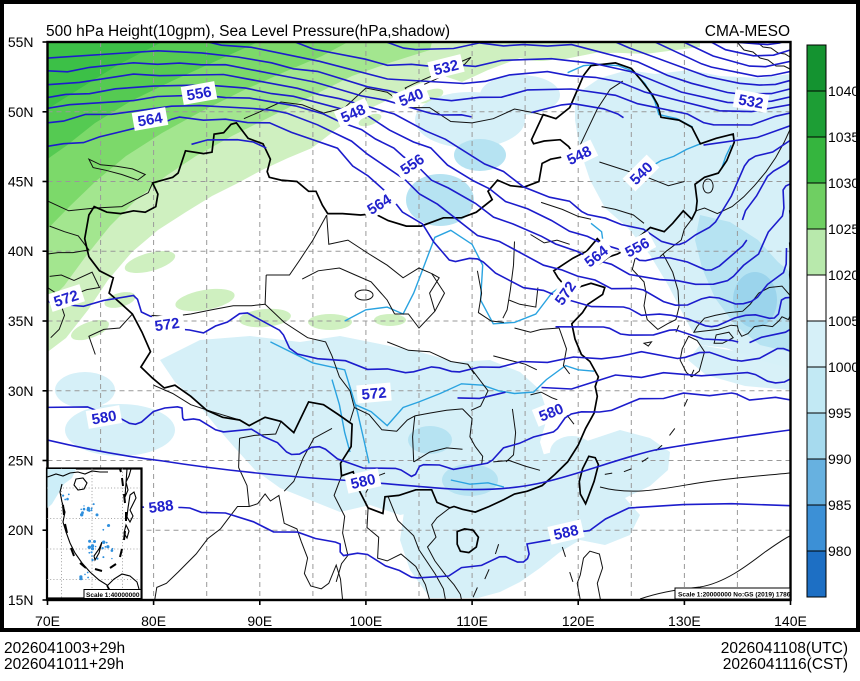  Describe the element at coordinates (843, 137) in the screenshot. I see `svg-text: 1035` at that location.